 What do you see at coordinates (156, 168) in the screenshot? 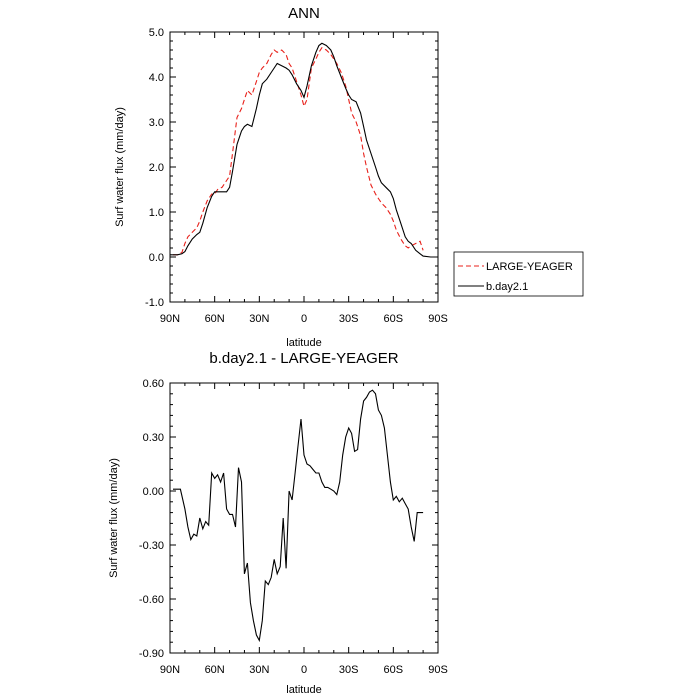
I see `y-tick-label: 2.0` at bounding box center [156, 168].